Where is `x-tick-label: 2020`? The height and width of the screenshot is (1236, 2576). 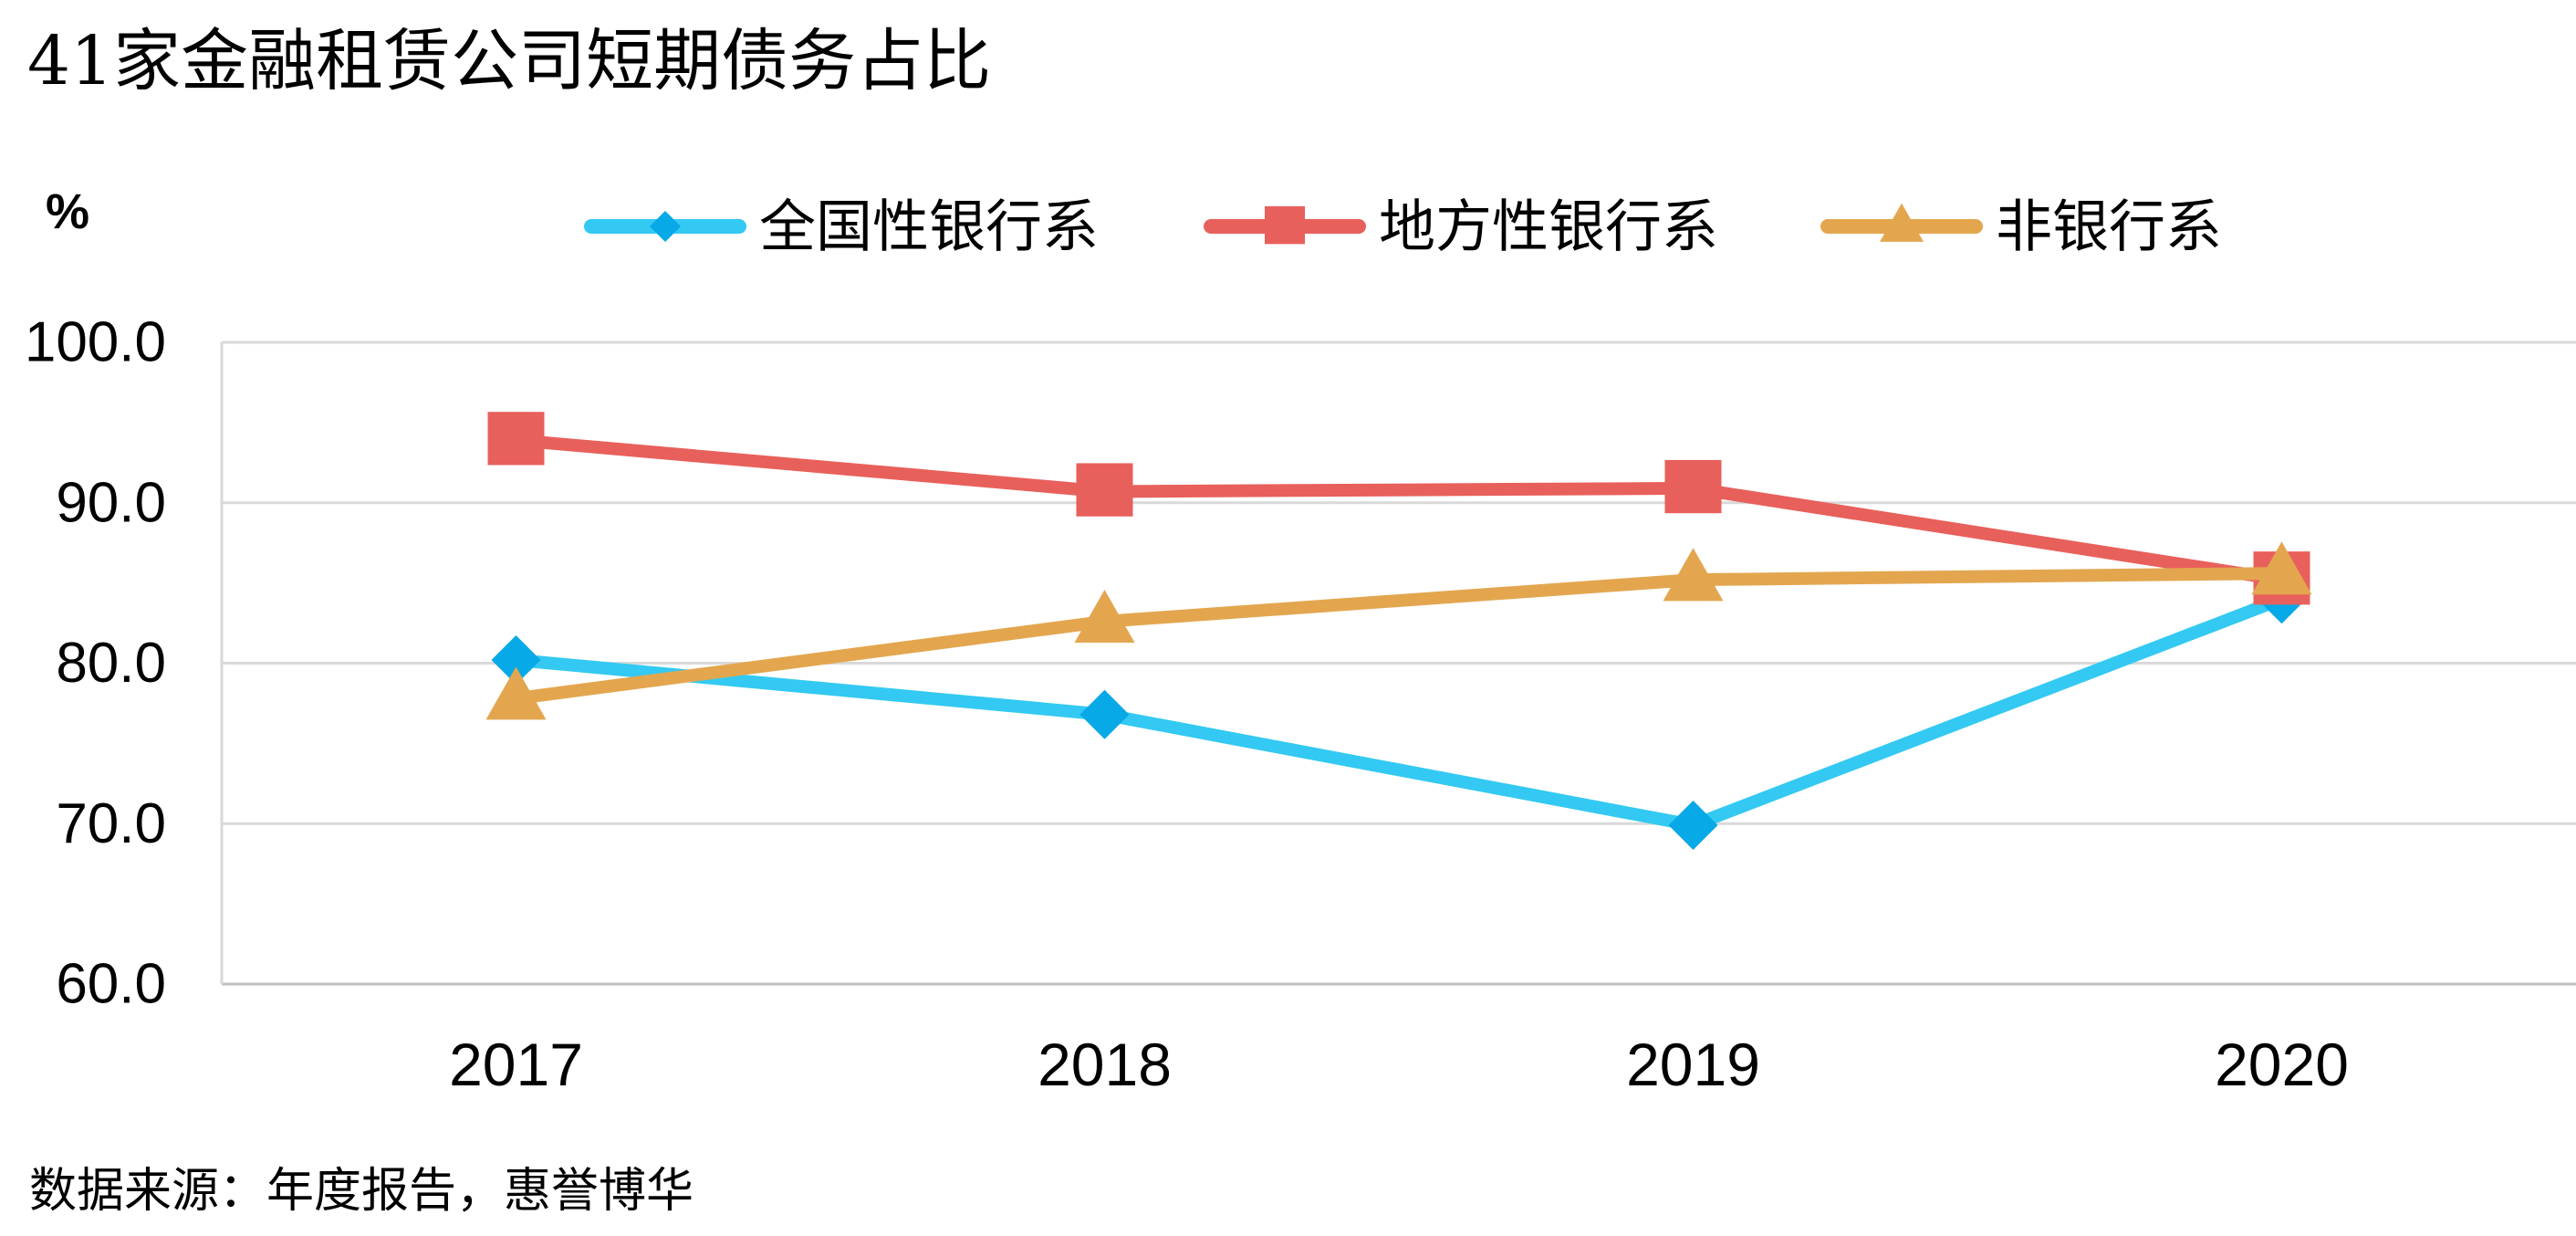
x-tick-label: 2020 is located at coordinates (2282, 1064).